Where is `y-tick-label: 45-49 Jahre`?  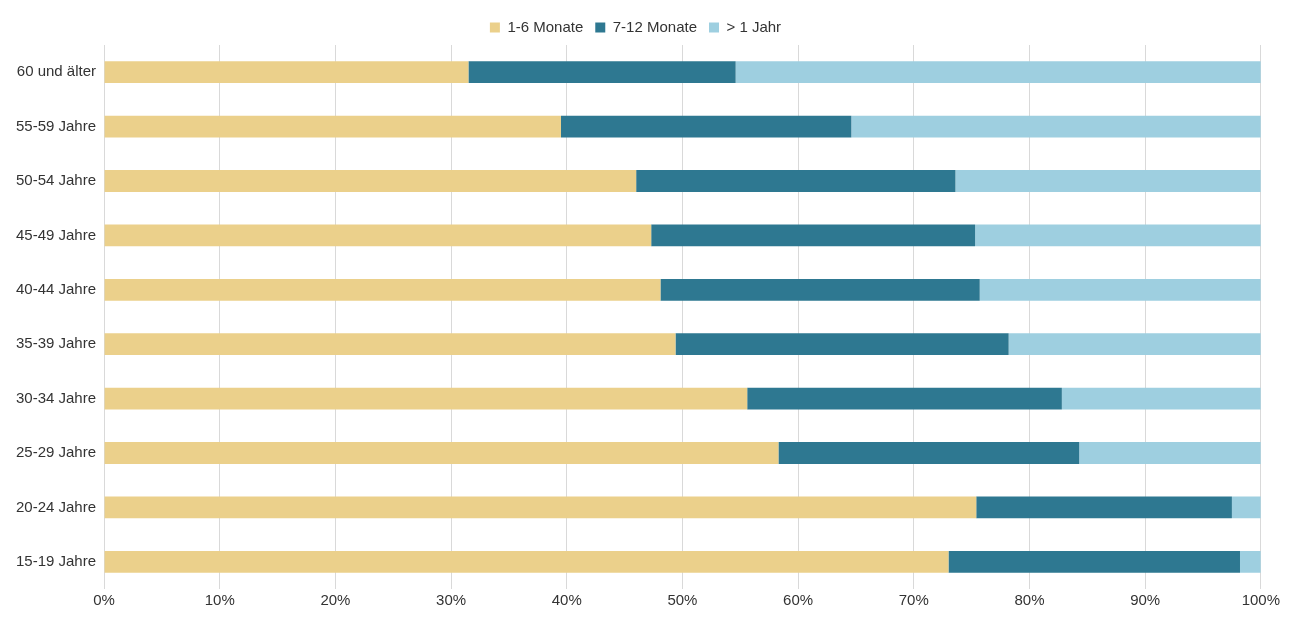
y-tick-label: 45-49 Jahre is located at coordinates (56, 234).